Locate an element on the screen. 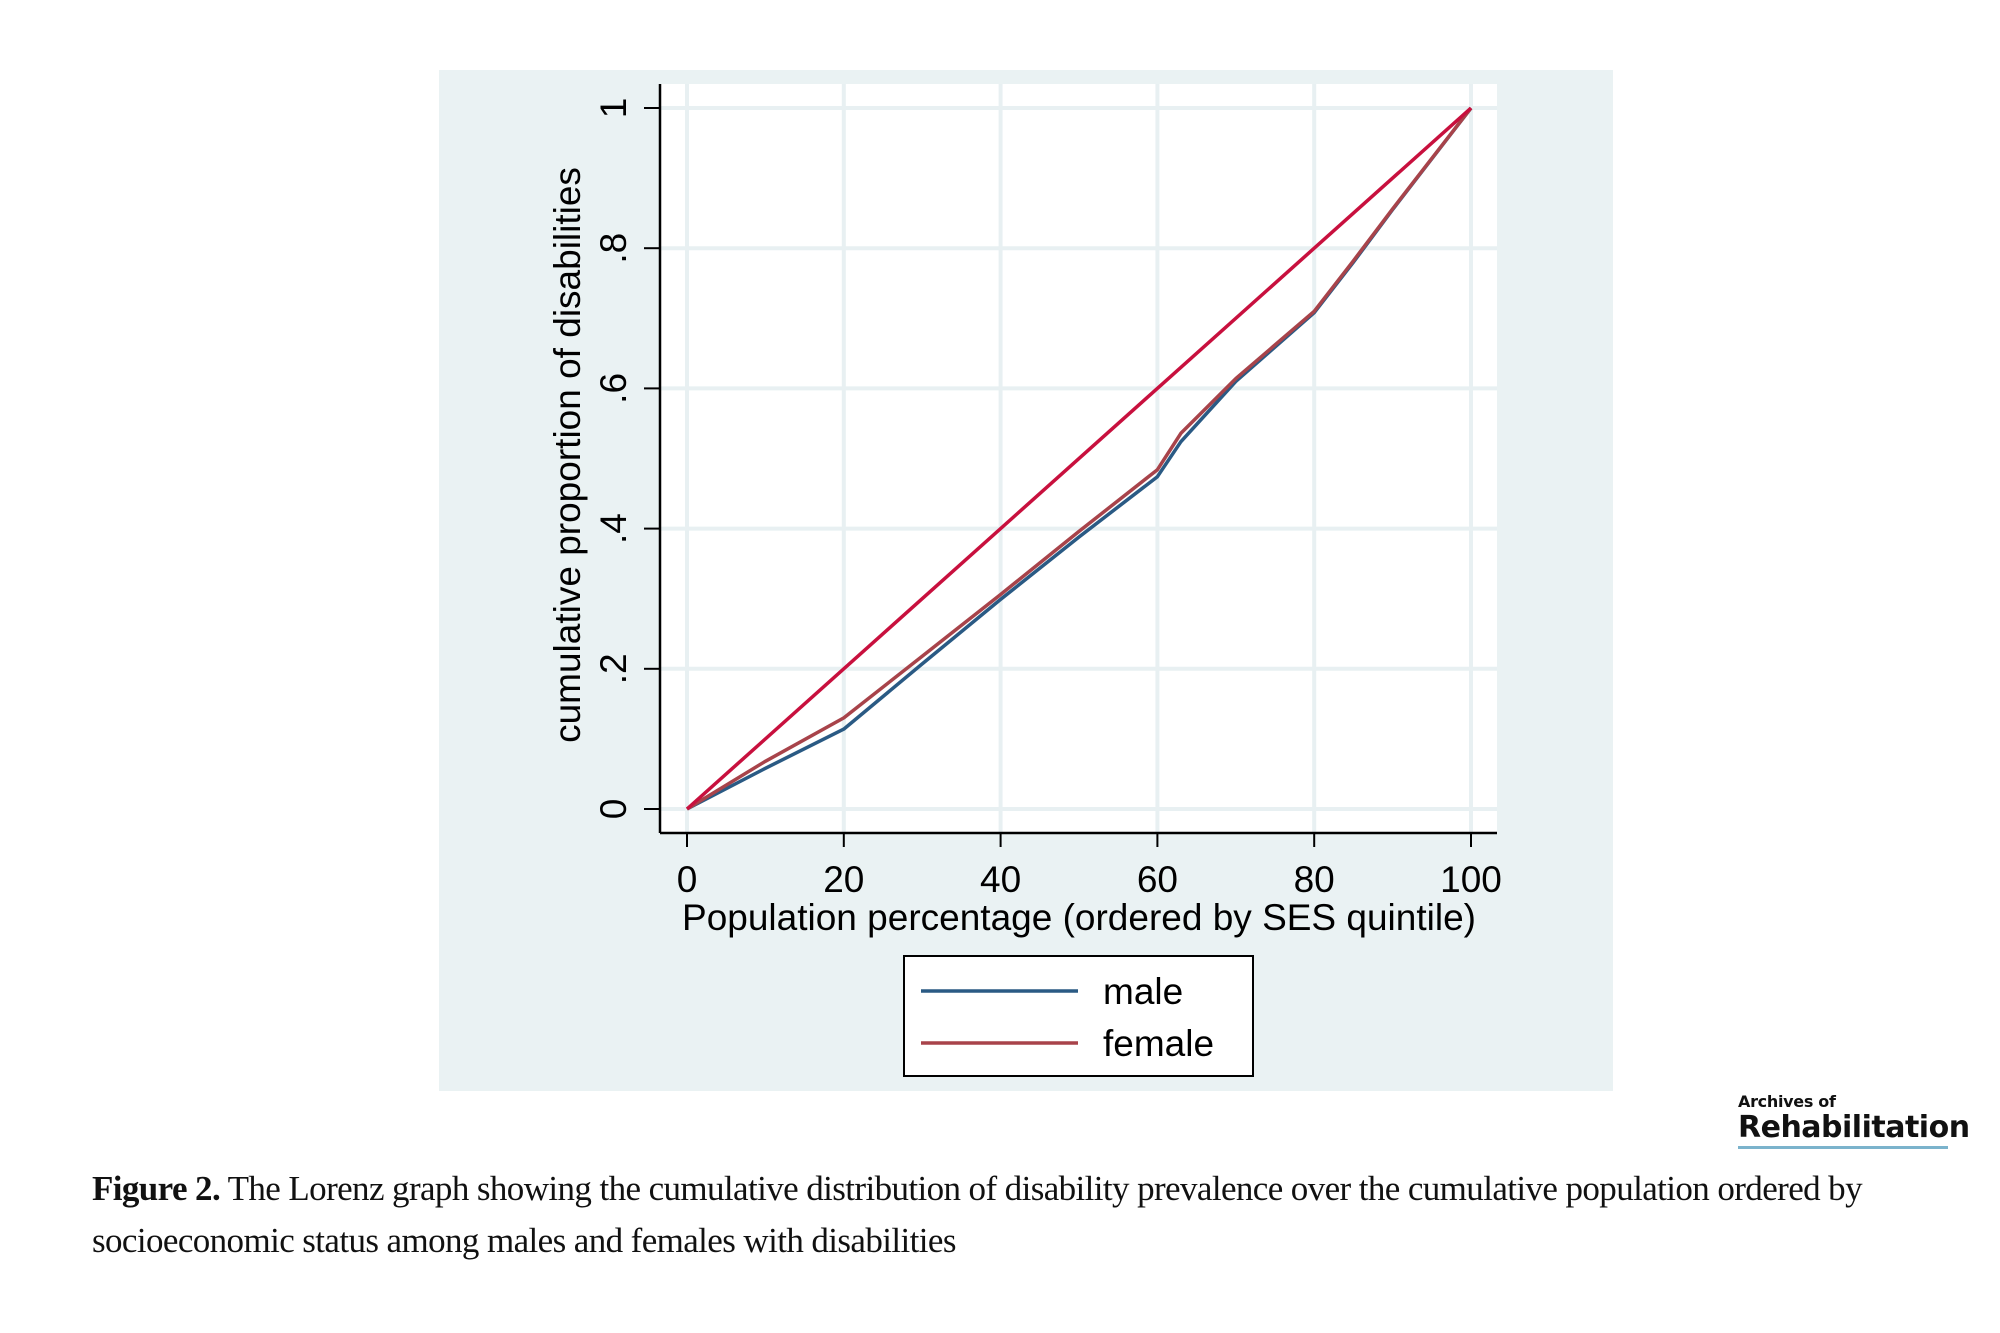 The image size is (2000, 1333). y-tick-label: .2 is located at coordinates (613, 668).